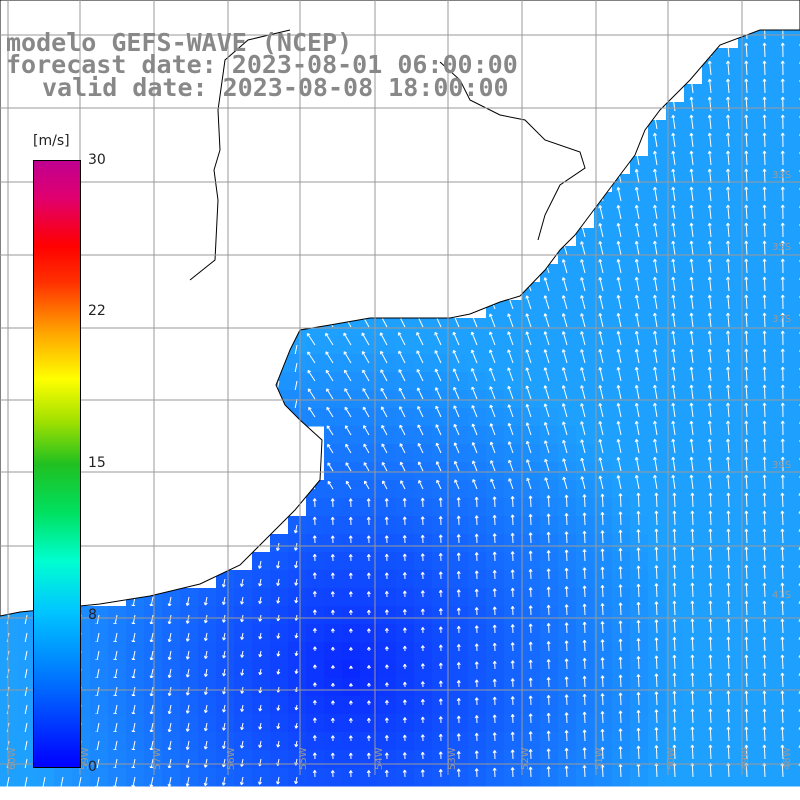 This screenshot has width=800, height=800. What do you see at coordinates (92, 767) in the screenshot?
I see `colorbar-tick-0: 0` at bounding box center [92, 767].